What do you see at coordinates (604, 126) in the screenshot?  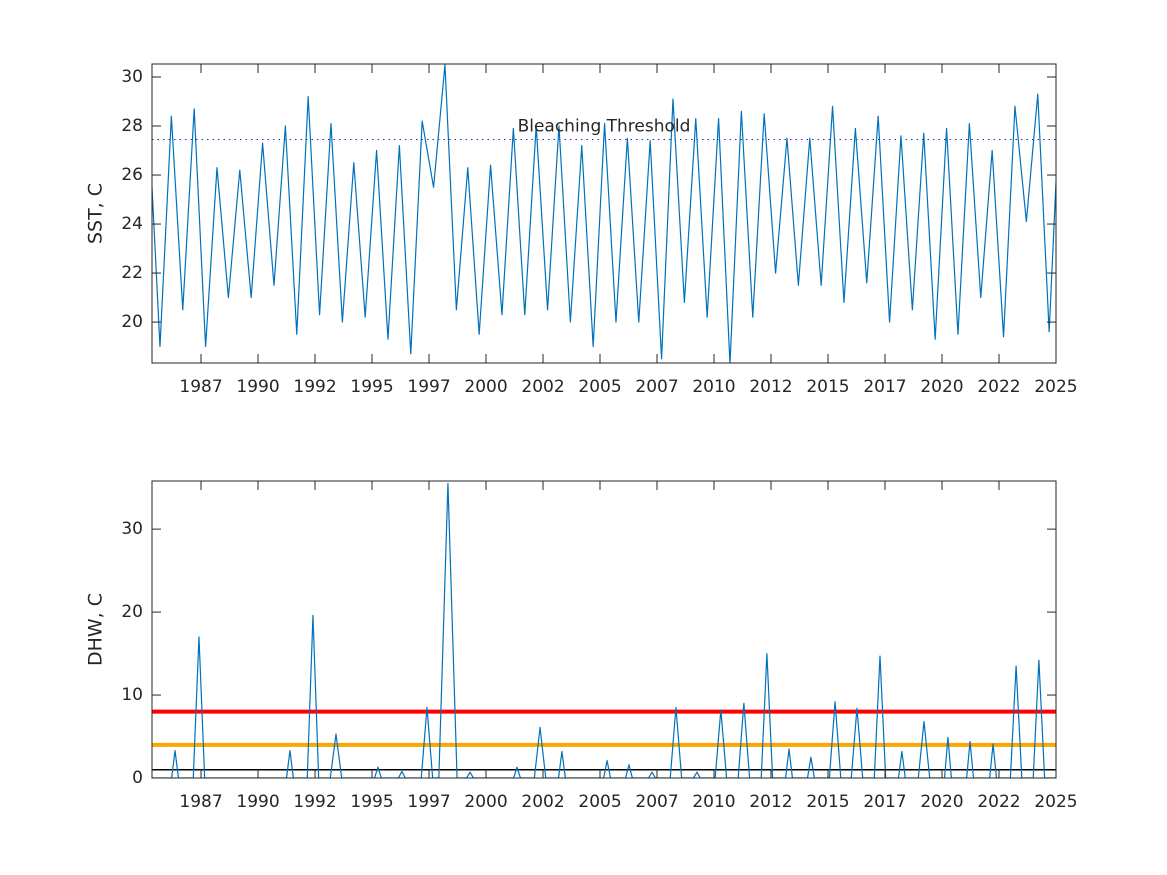 I see `annotation: Bleaching Threshold` at bounding box center [604, 126].